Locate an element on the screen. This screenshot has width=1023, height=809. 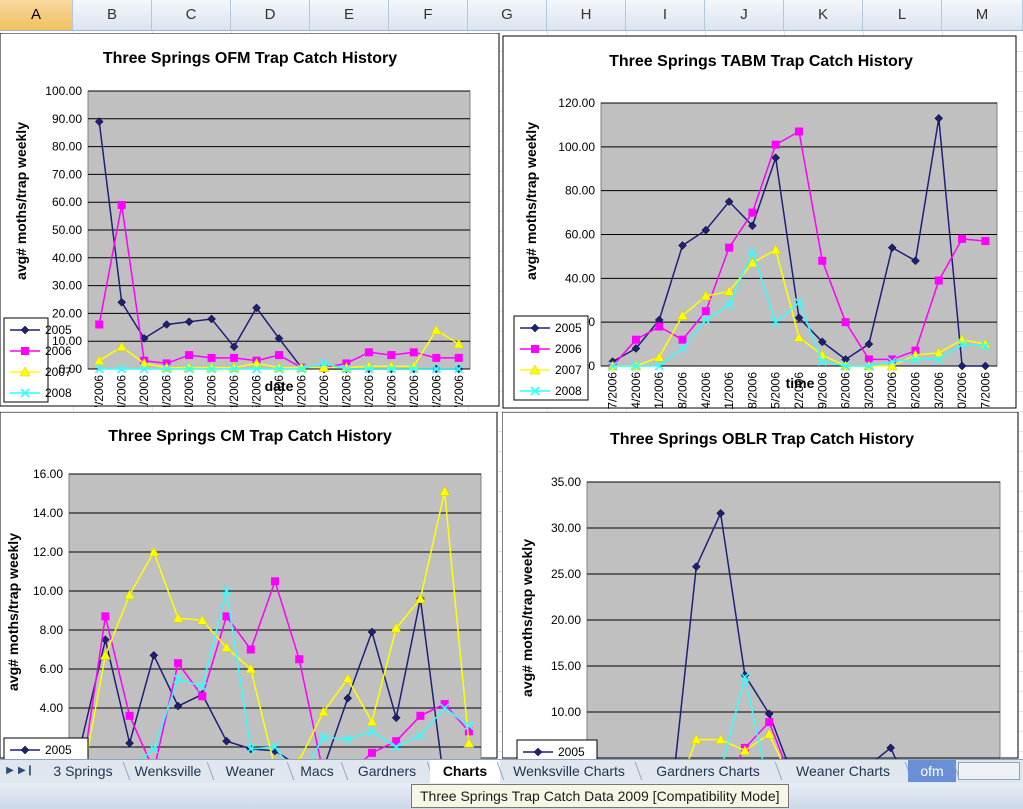
sheet-tab-gardners: Gardners is located at coordinates (387, 771).